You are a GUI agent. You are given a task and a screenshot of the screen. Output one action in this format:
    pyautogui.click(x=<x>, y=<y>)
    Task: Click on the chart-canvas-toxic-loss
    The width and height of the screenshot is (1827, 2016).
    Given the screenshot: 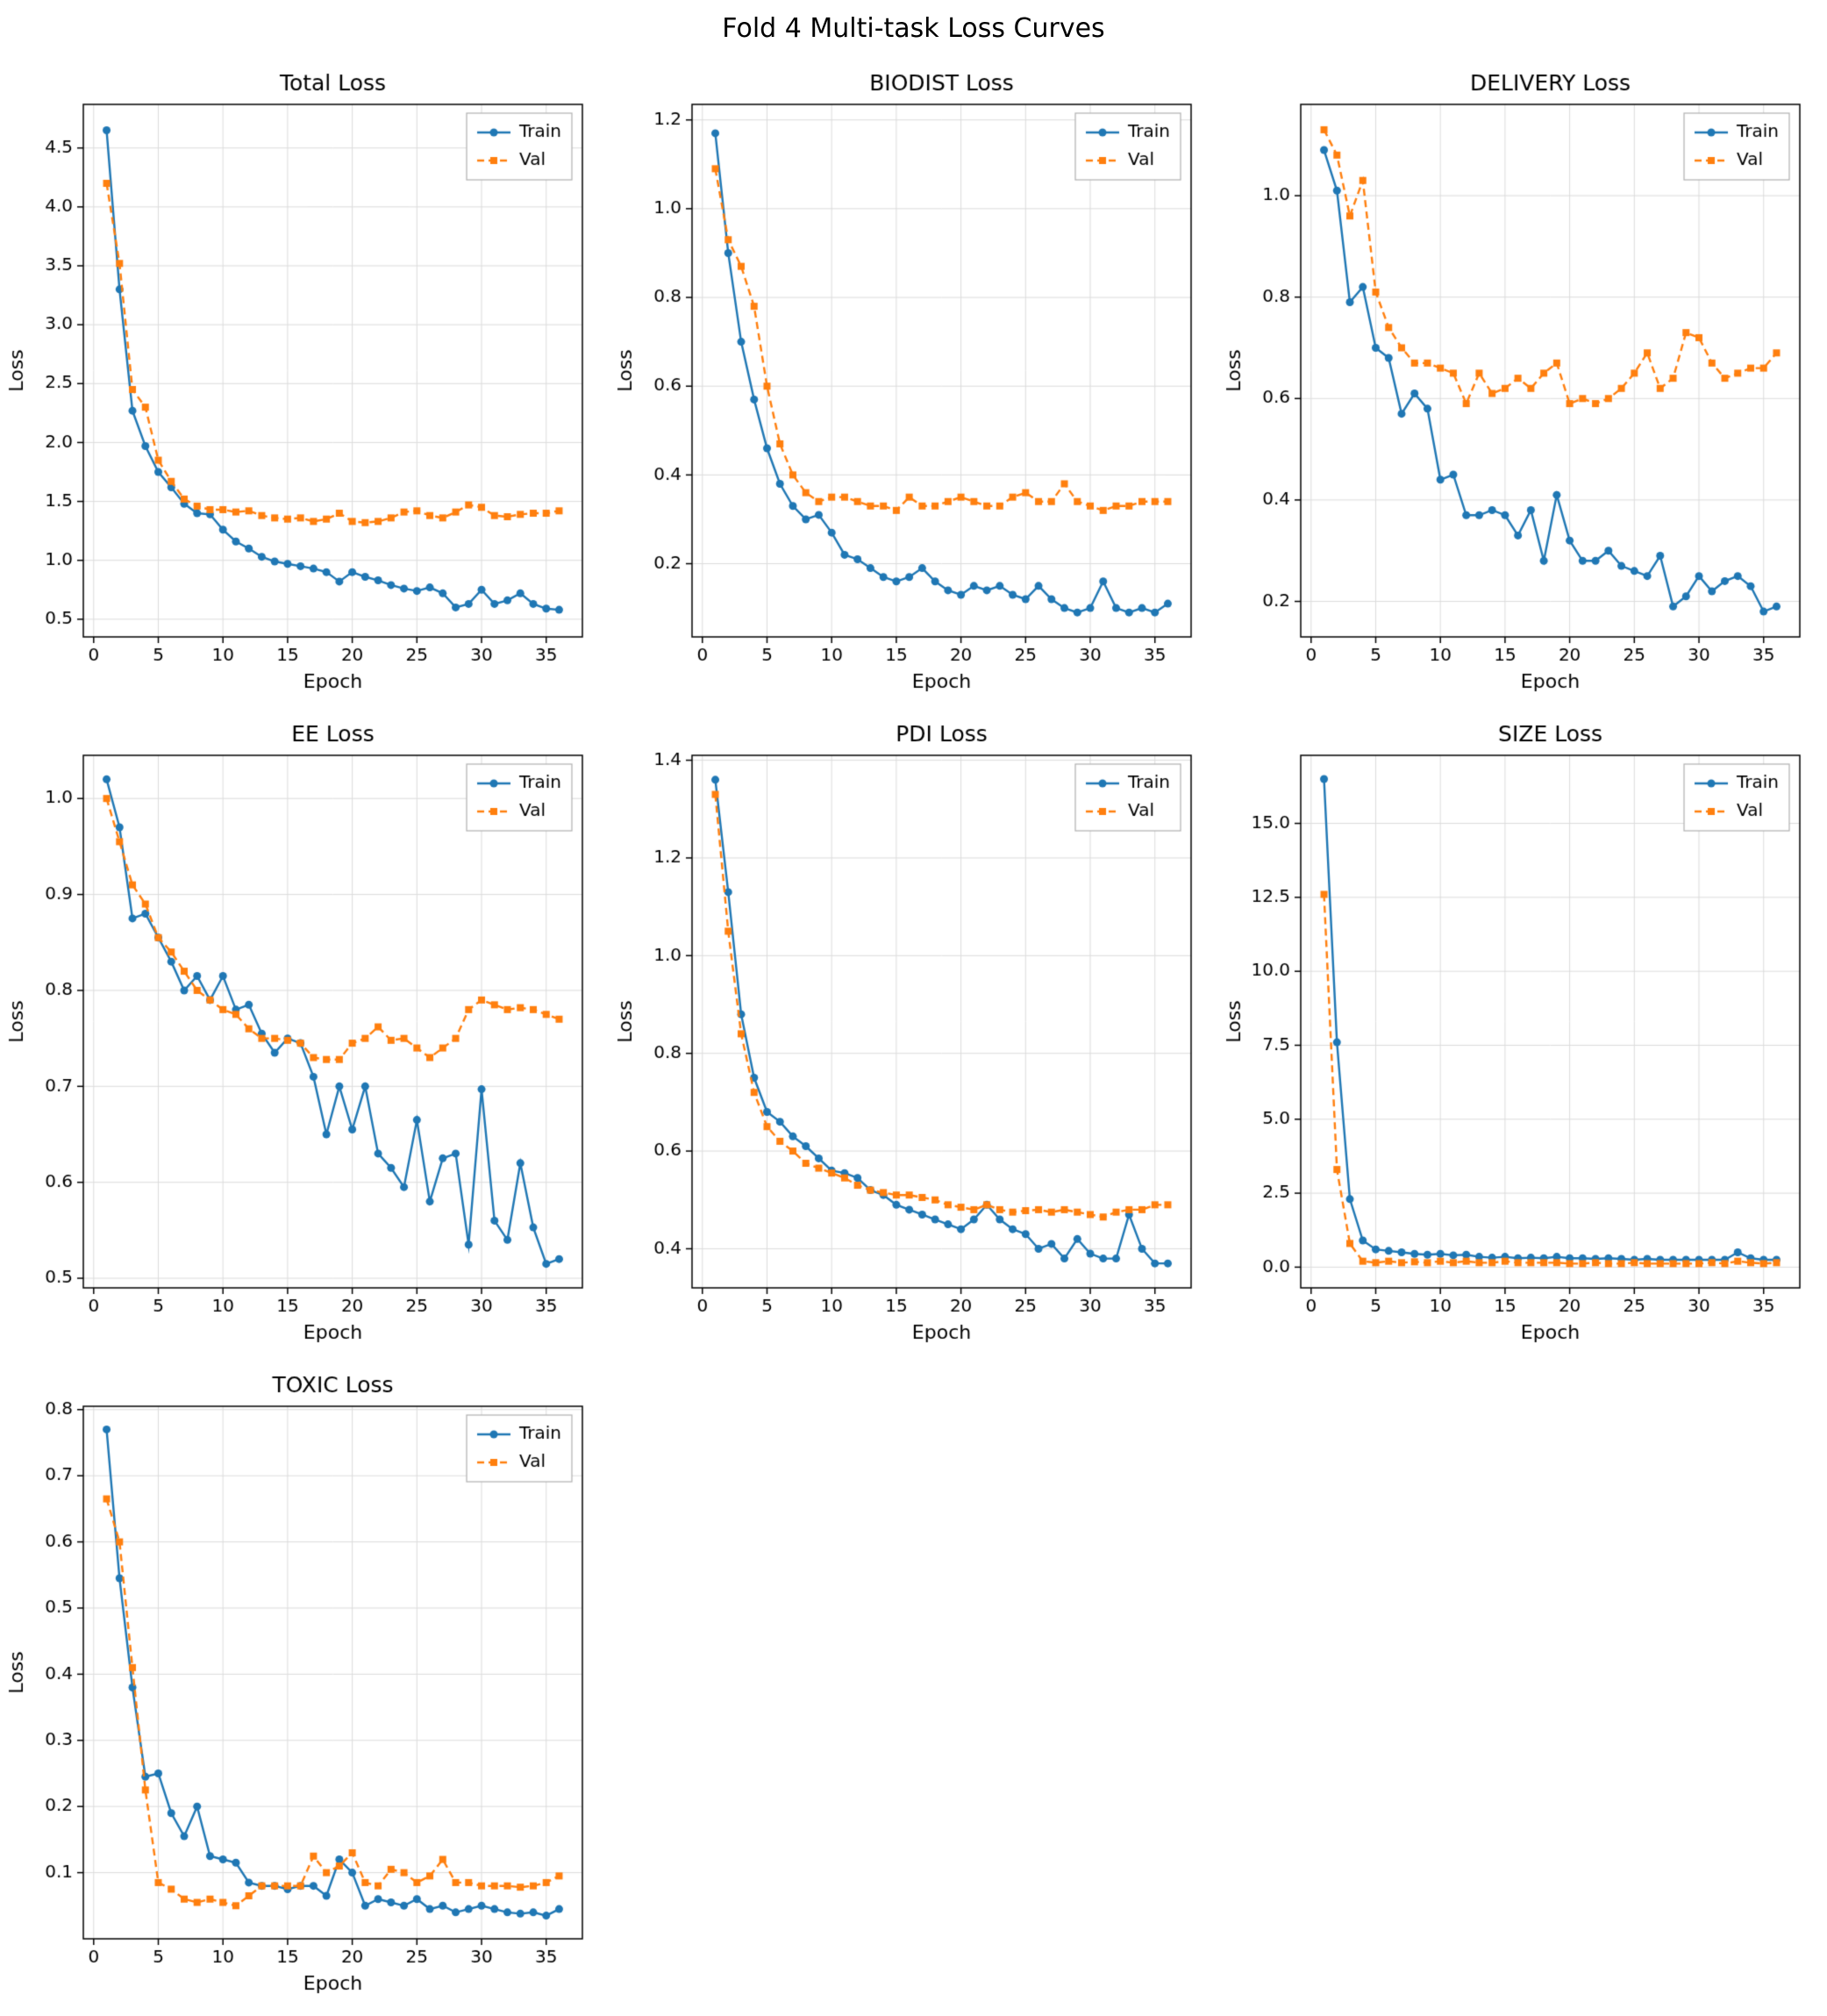 What is the action you would take?
    pyautogui.click(x=304, y=1683)
    